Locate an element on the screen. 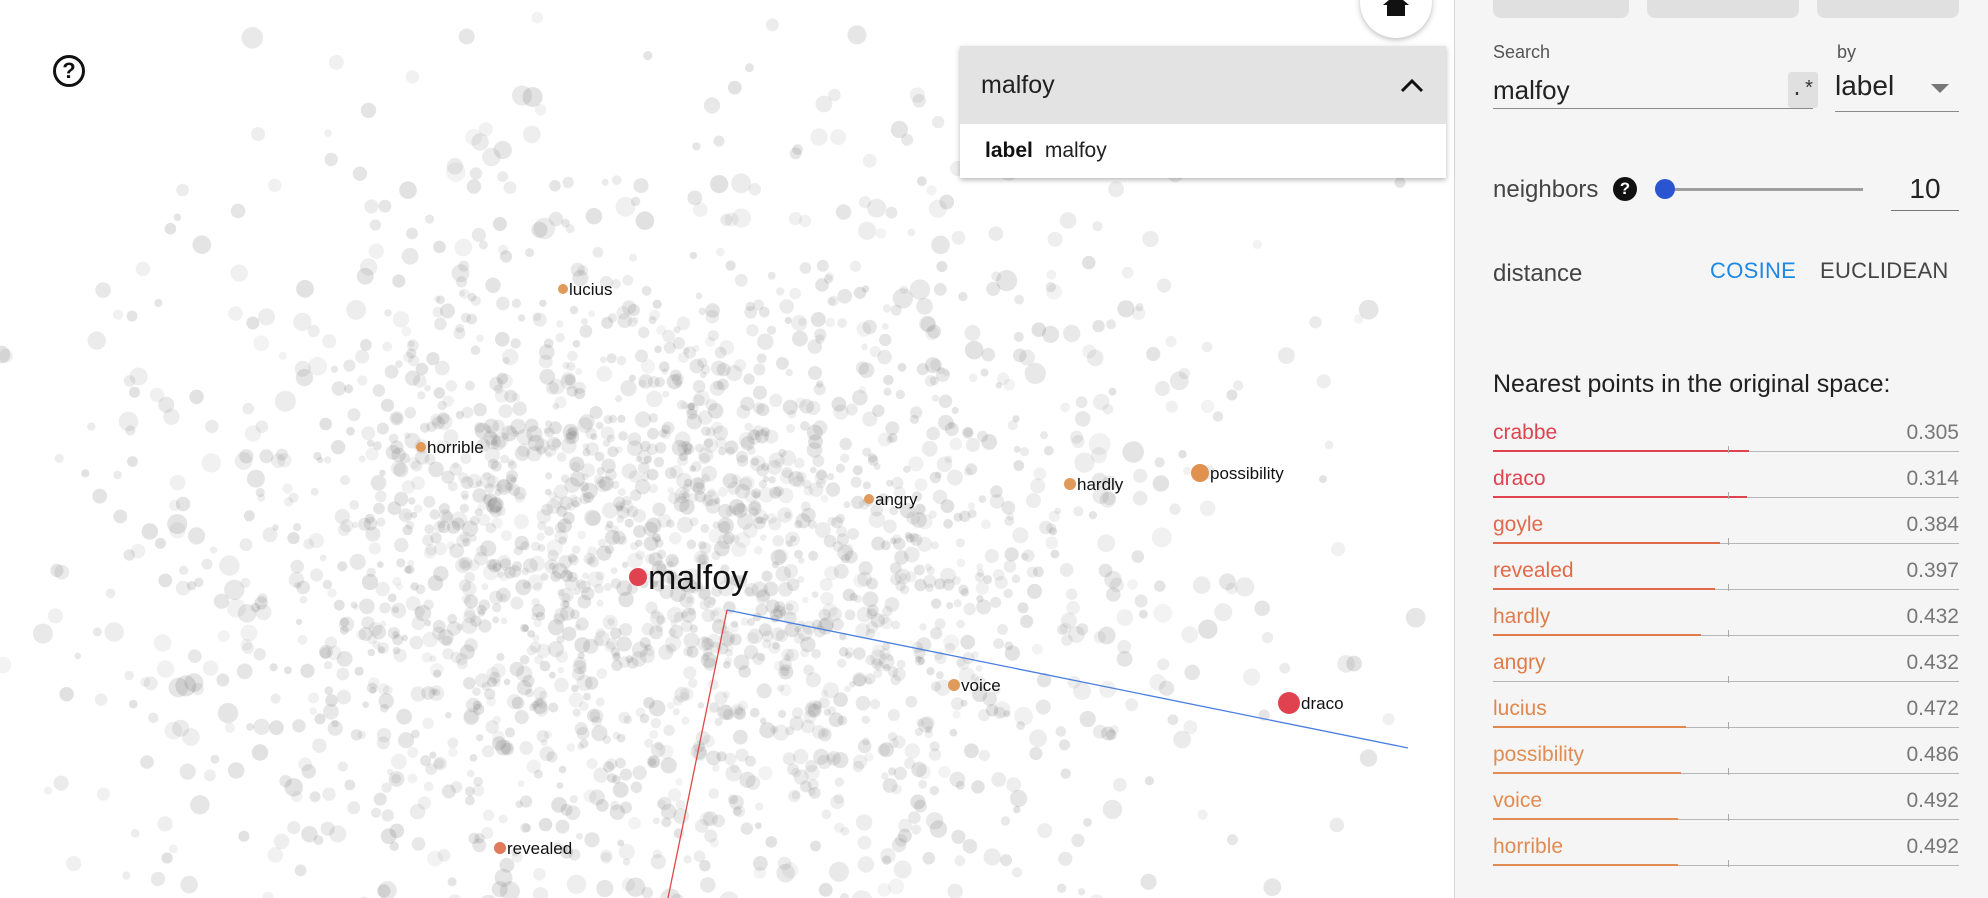  result-item: label malfoy is located at coordinates (1203, 151).